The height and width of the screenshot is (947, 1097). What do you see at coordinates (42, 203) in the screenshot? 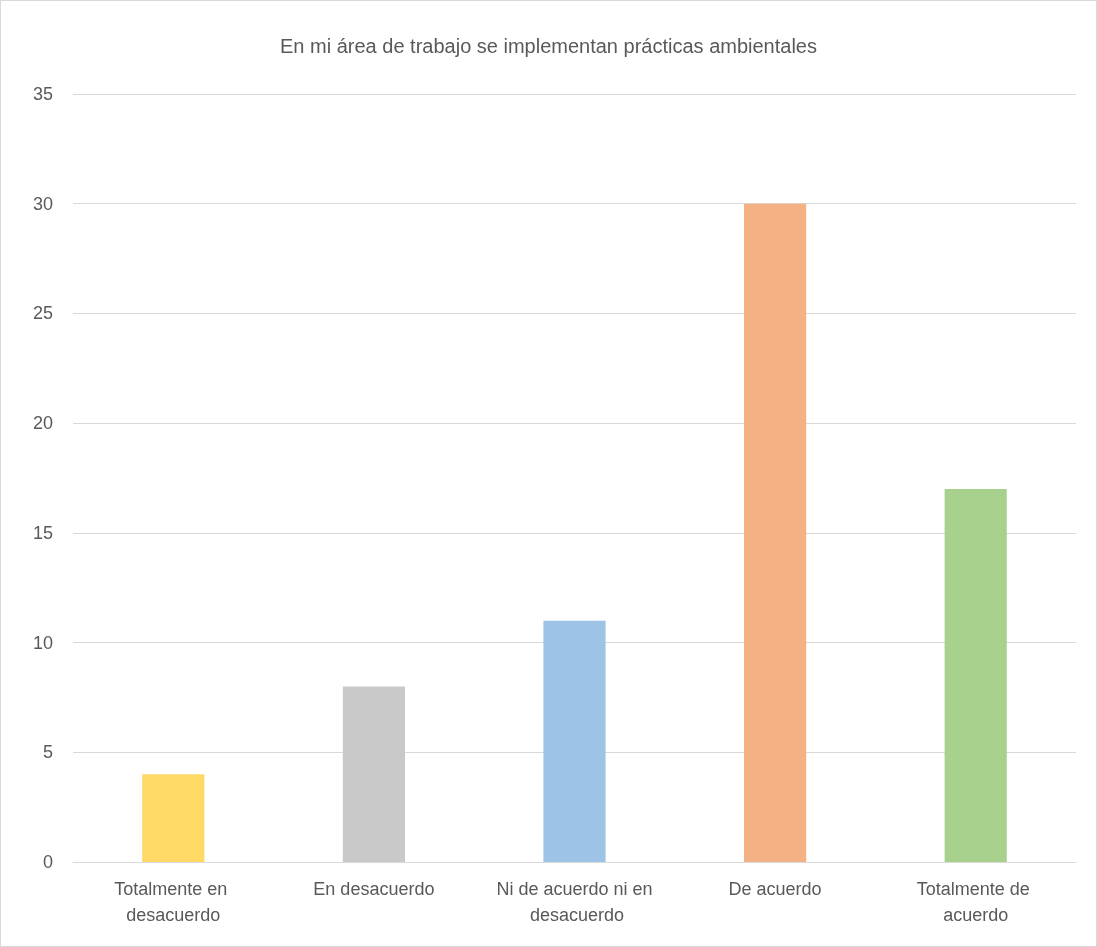
I see `y-tick-label: 30` at bounding box center [42, 203].